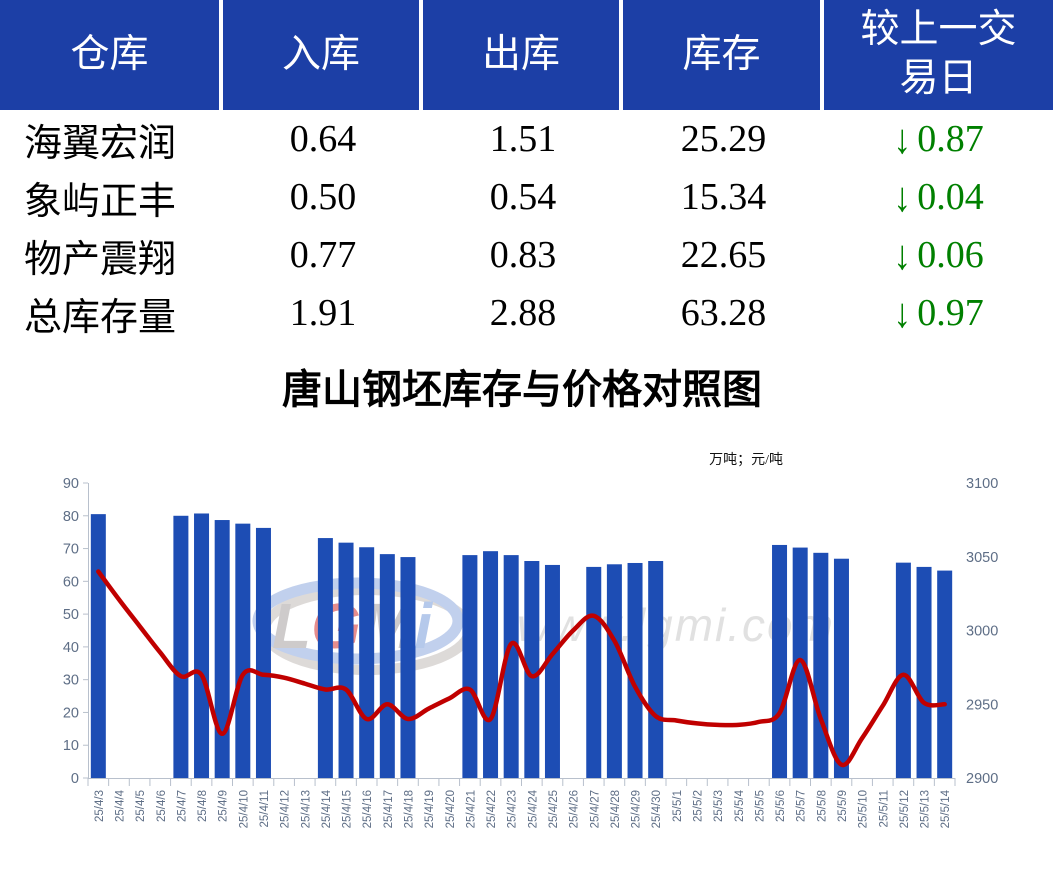 This screenshot has width=1057, height=895. What do you see at coordinates (950, 197) in the screenshot?
I see `change-value: 0.04` at bounding box center [950, 197].